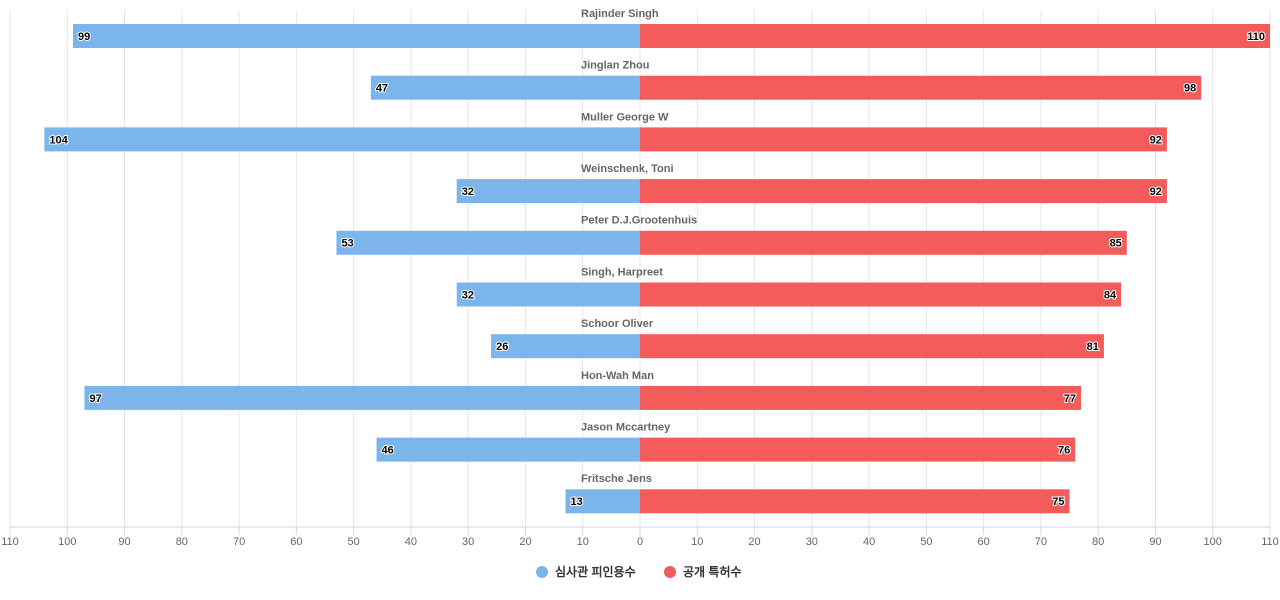 Image resolution: width=1280 pixels, height=600 pixels. What do you see at coordinates (712, 571) in the screenshot?
I see `legend-label: 공개 특허수` at bounding box center [712, 571].